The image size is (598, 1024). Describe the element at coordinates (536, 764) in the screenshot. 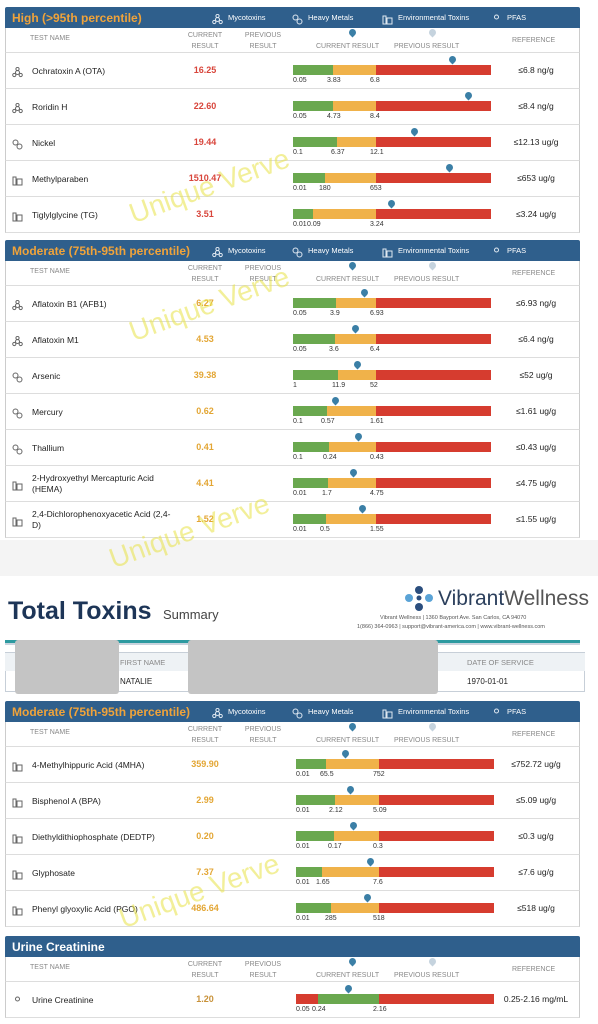

I see `reference: ≤752.72 ug/g` at that location.